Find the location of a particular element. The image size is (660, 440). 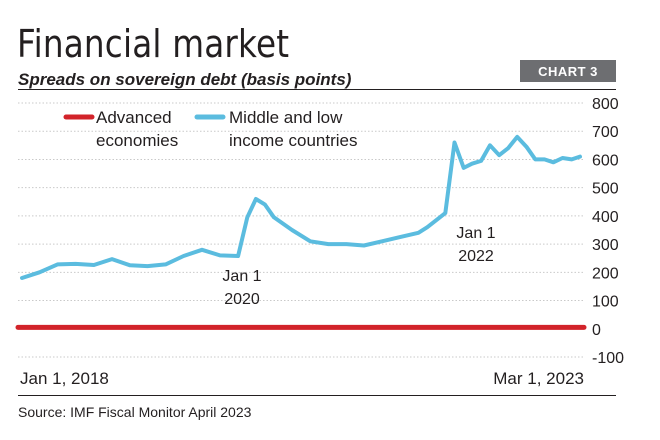

legend-middle-label-line2: income countries is located at coordinates (293, 140).